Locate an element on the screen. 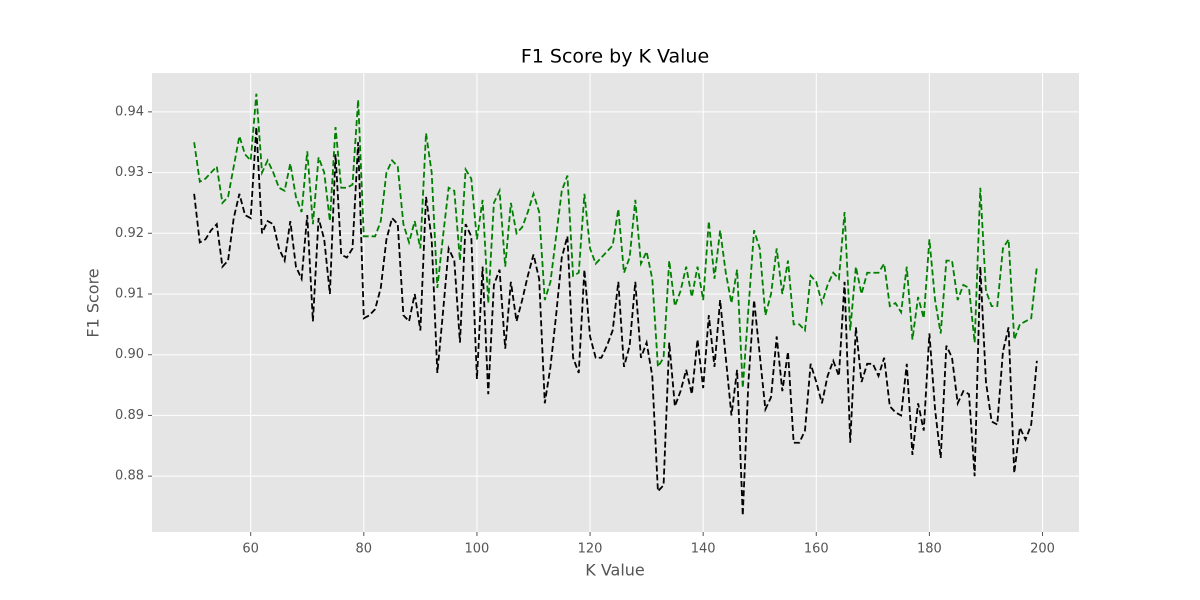 This screenshot has width=1200, height=600. x-tick-label: 120 is located at coordinates (590, 549).